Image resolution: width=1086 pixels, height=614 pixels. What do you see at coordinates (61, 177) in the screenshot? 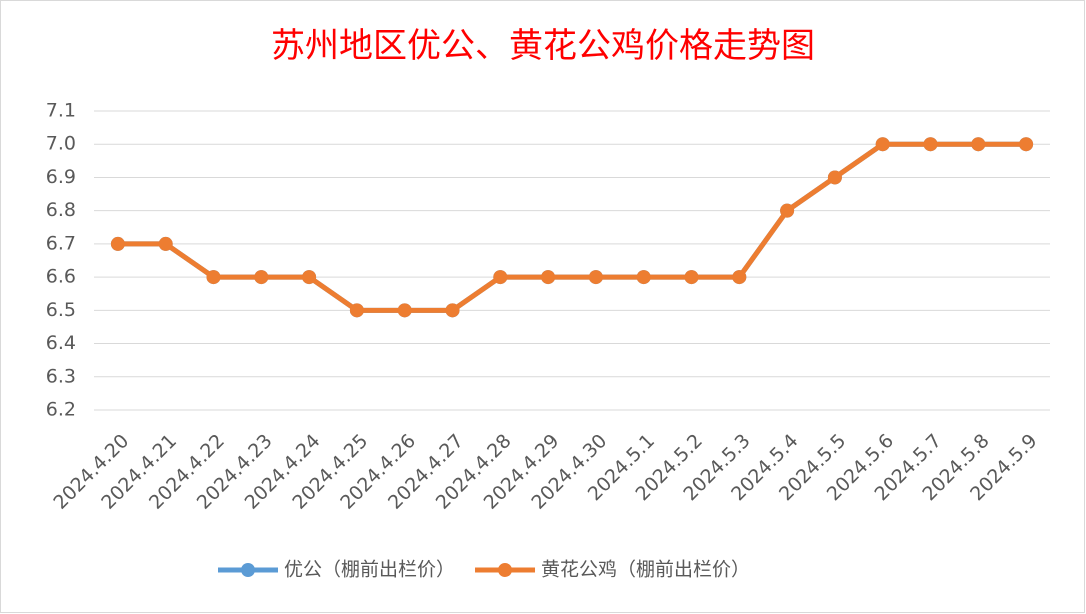
I see `y-tick-label: 6.9` at bounding box center [61, 177].